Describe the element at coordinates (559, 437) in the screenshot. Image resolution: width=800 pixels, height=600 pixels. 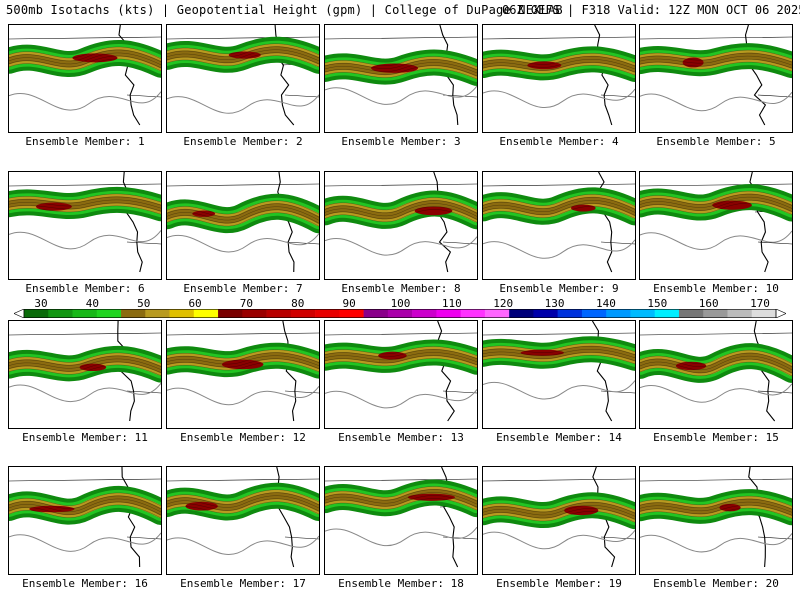
I see `ensemble-member-label: Ensemble Member: 14` at that location.